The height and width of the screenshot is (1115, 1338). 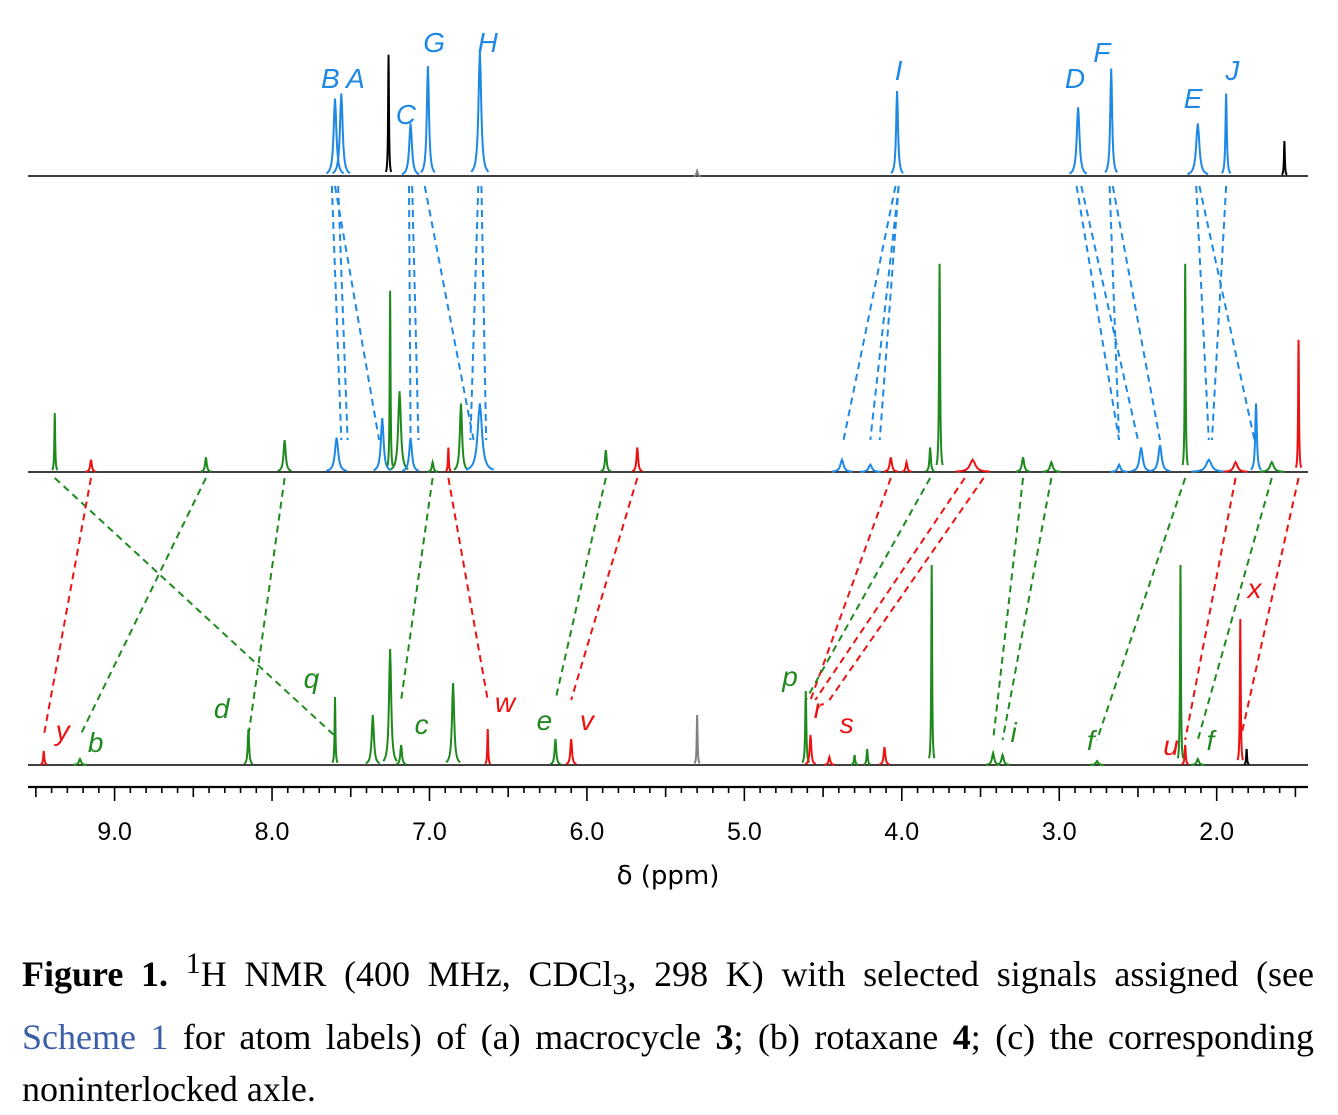 I want to click on peak-label-c: c, so click(x=422, y=724).